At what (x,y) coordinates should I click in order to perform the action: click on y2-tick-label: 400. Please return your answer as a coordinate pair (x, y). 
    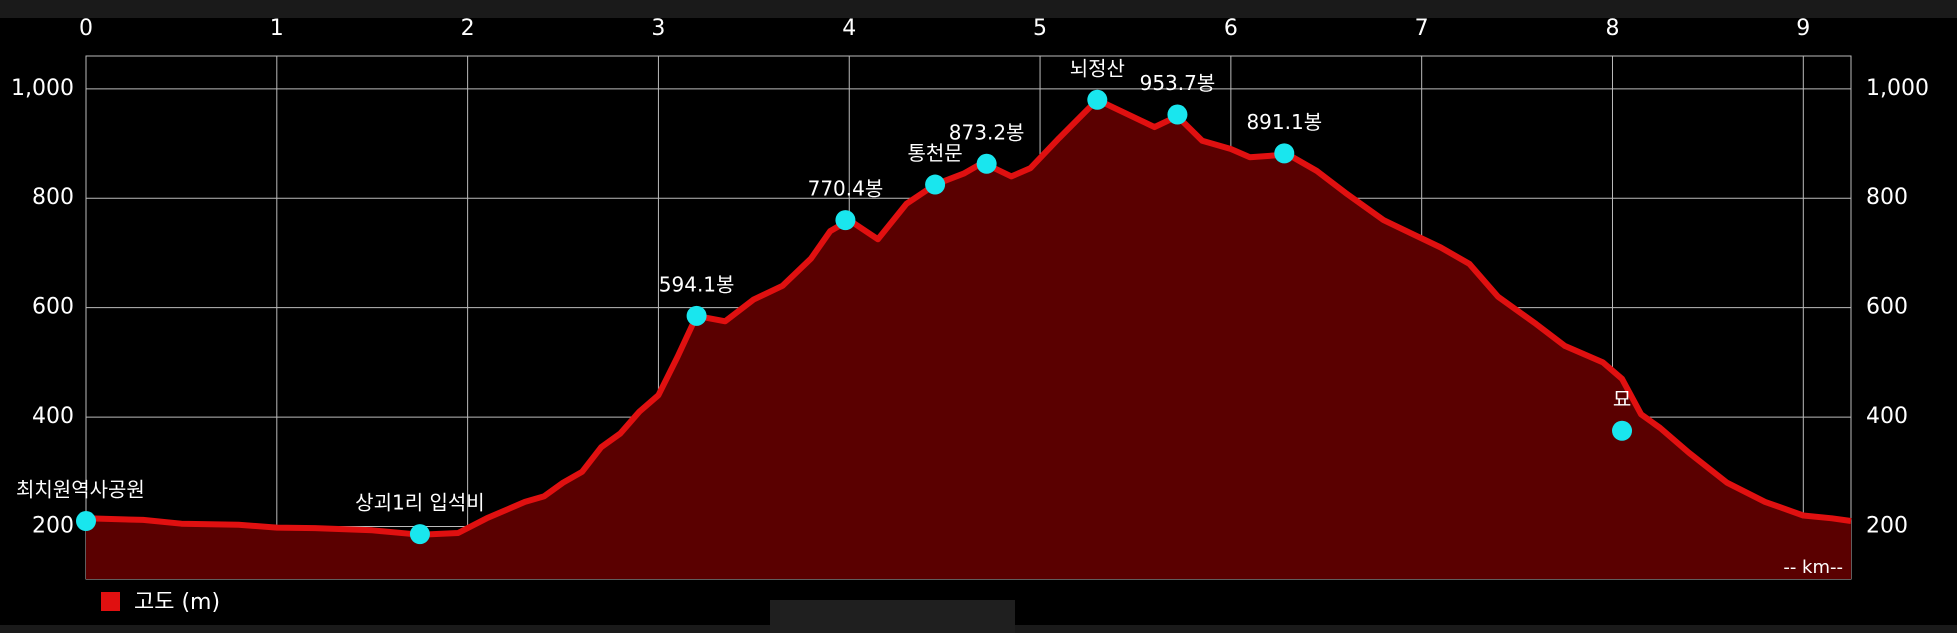
    Looking at the image, I should click on (1887, 416).